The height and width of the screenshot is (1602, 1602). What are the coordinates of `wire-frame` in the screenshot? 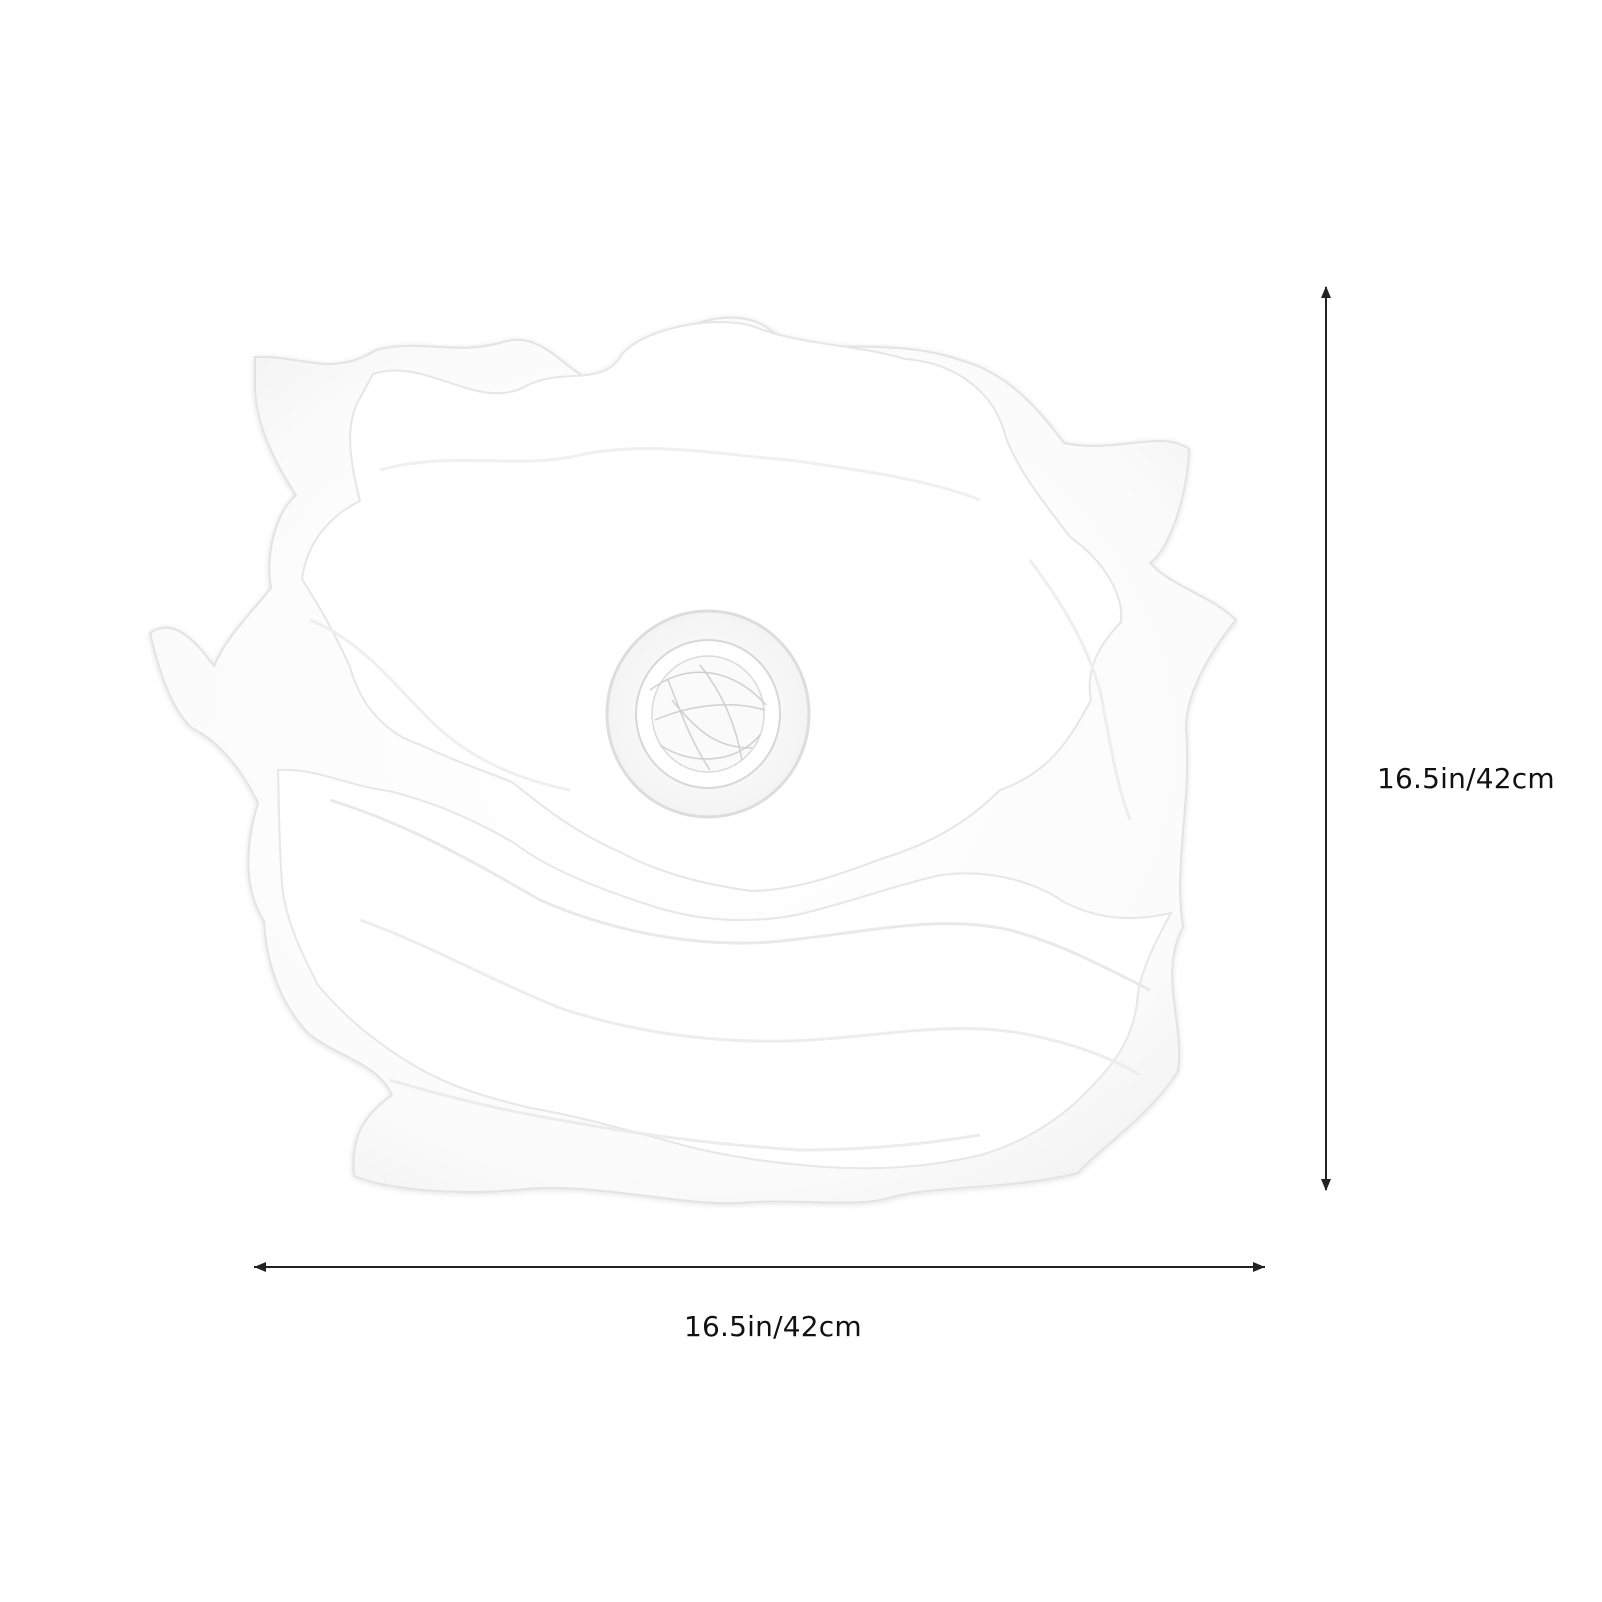 It's located at (708, 717).